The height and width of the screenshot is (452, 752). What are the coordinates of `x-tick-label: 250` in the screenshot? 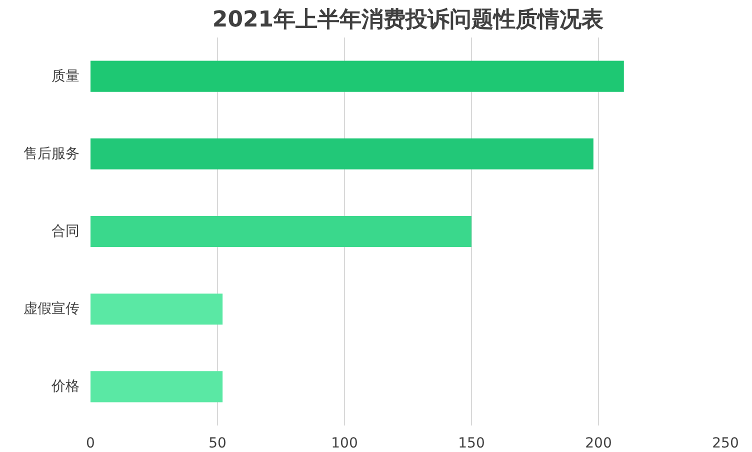 It's located at (725, 444).